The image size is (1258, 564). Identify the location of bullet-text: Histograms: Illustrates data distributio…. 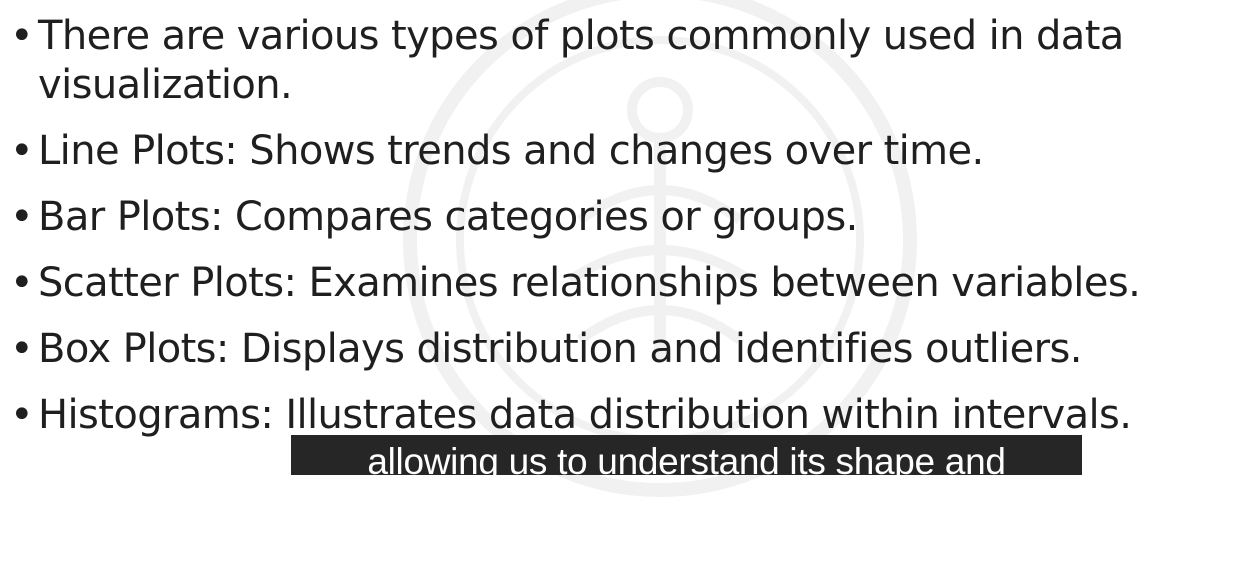
(585, 415).